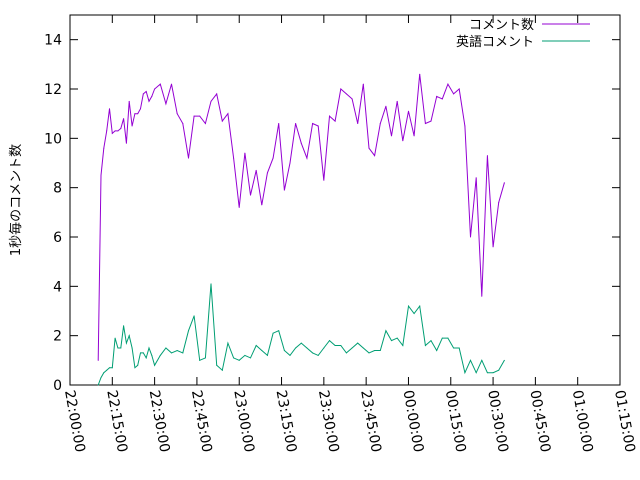  Describe the element at coordinates (201, 421) in the screenshot. I see `x-tick-label: 22:45:00` at that location.